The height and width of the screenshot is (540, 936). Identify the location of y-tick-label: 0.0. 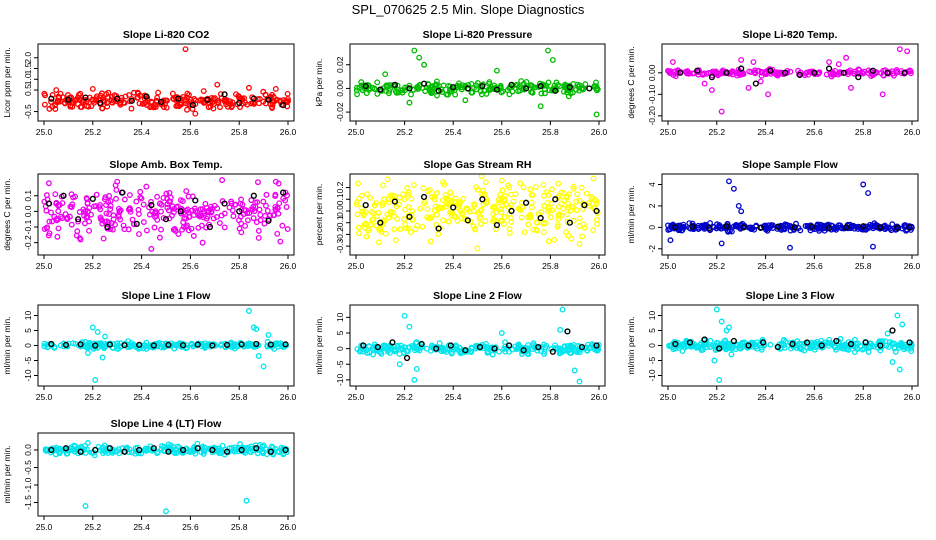
(28, 450).